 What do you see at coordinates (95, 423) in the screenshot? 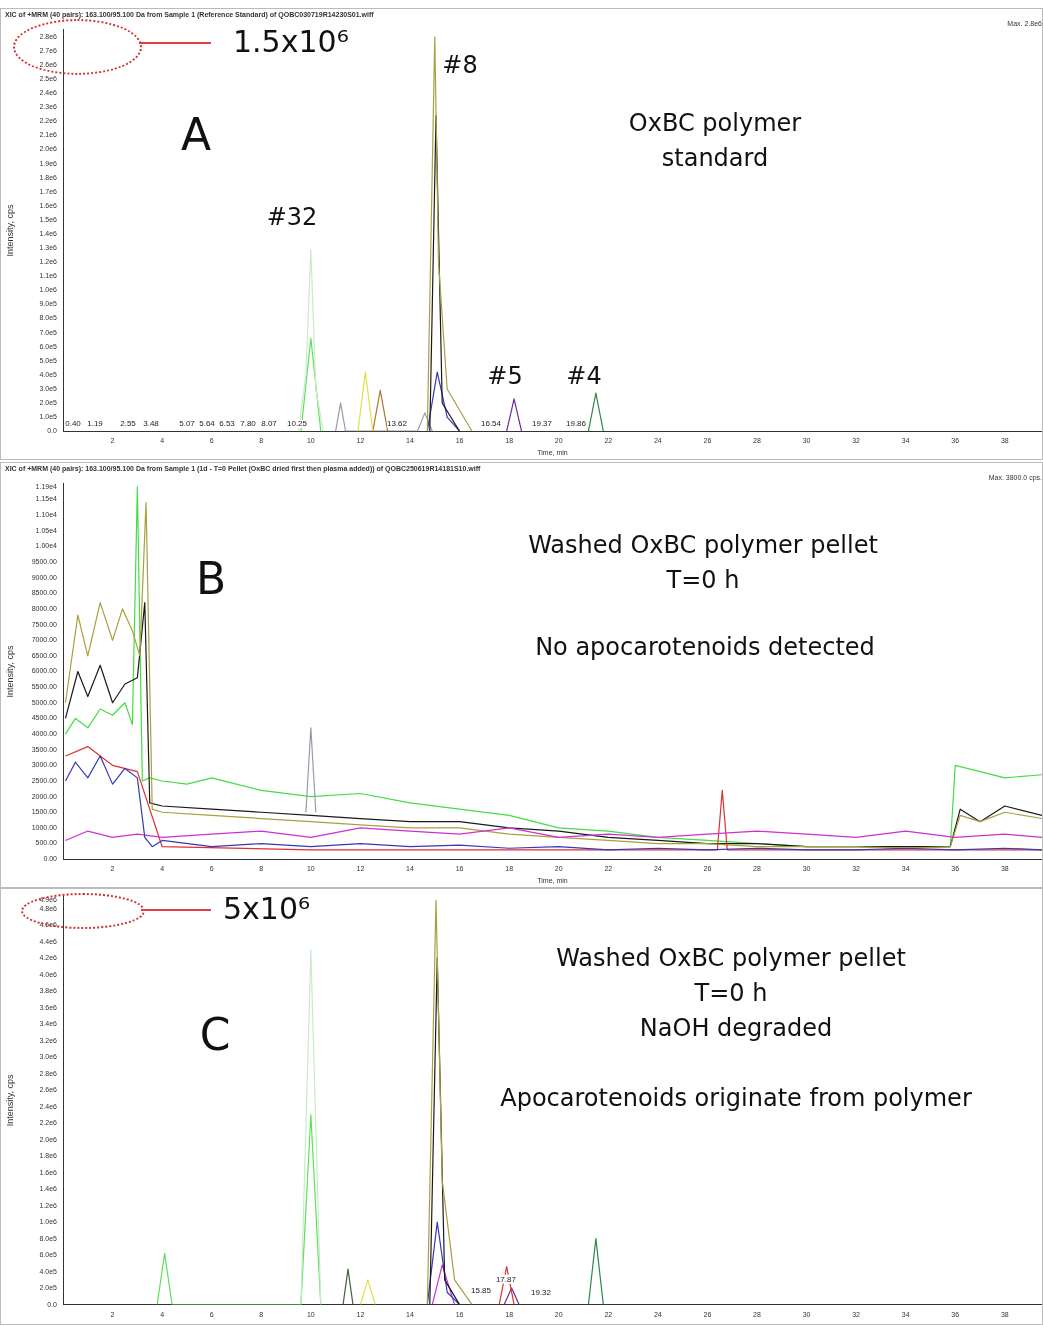
I see `annotation: 1.19` at bounding box center [95, 423].